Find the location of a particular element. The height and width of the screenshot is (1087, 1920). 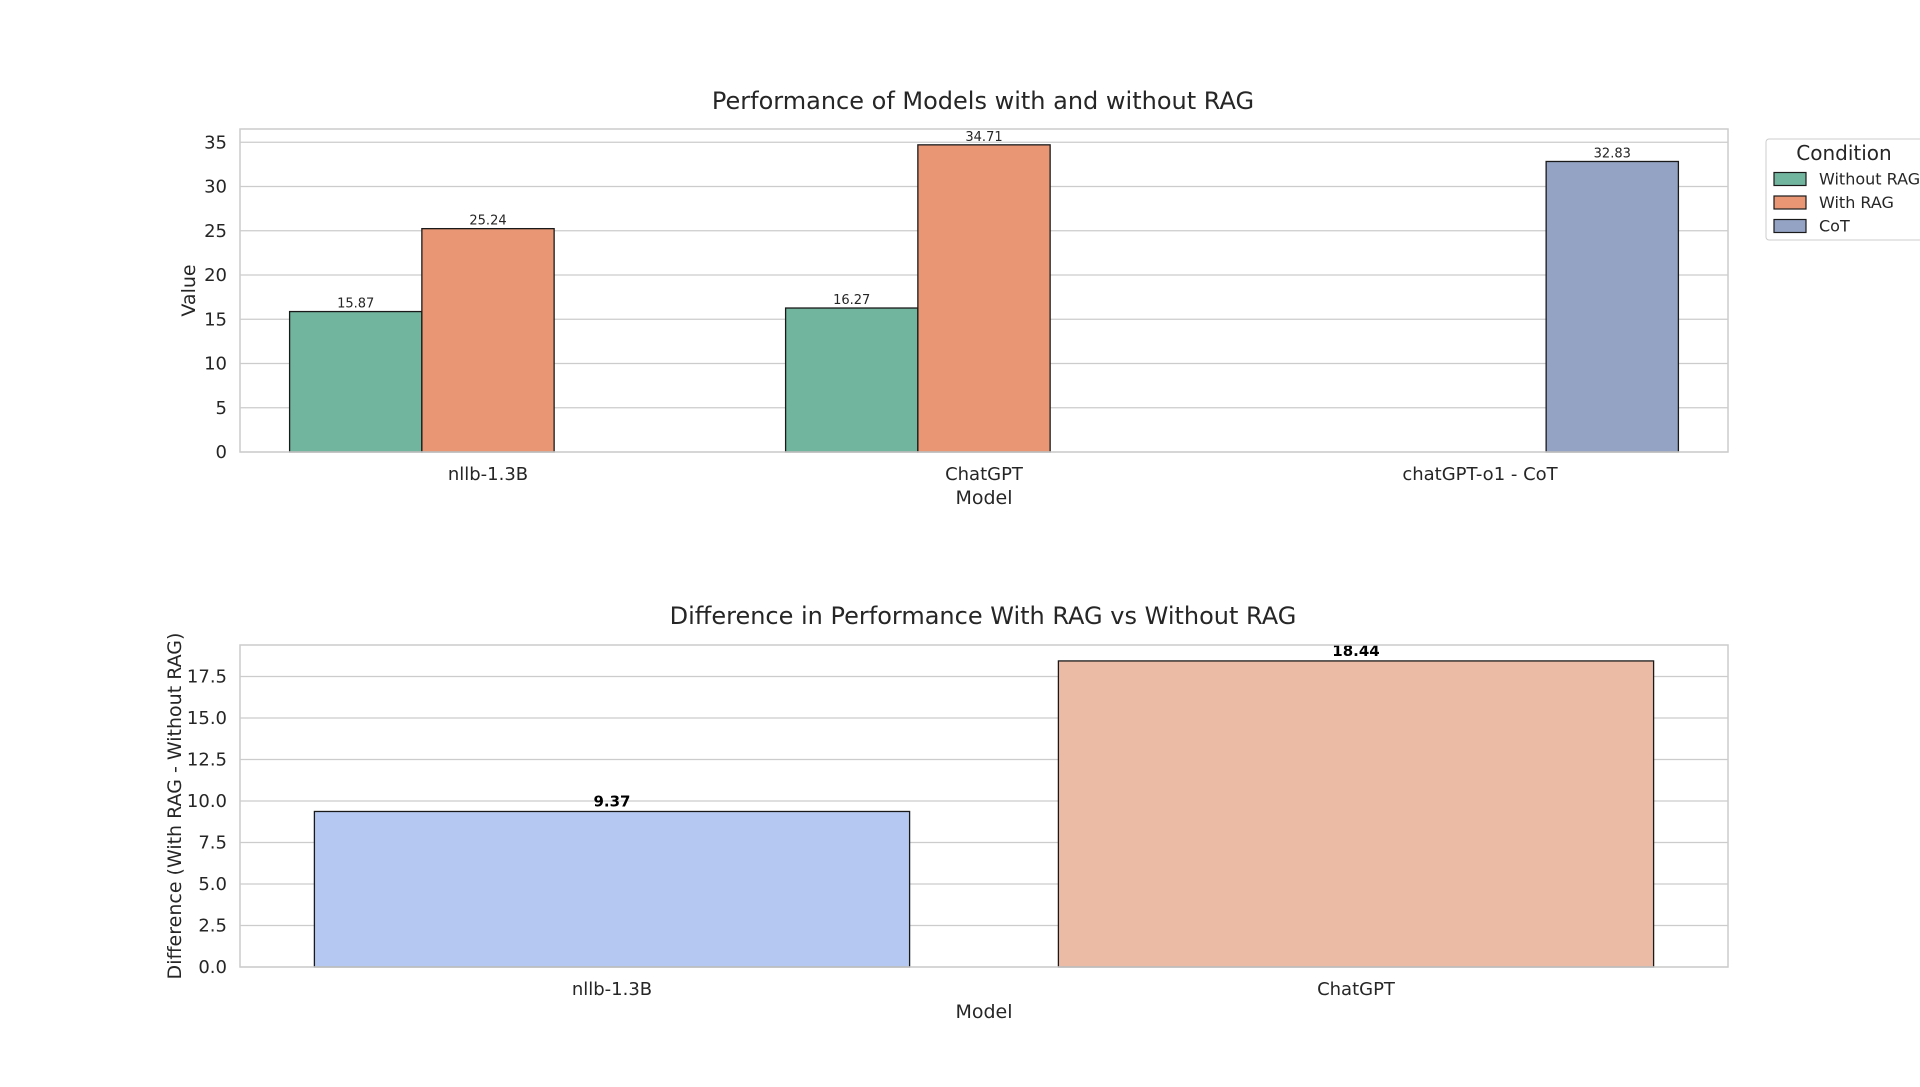

bar-label: 16.27 is located at coordinates (851, 300).